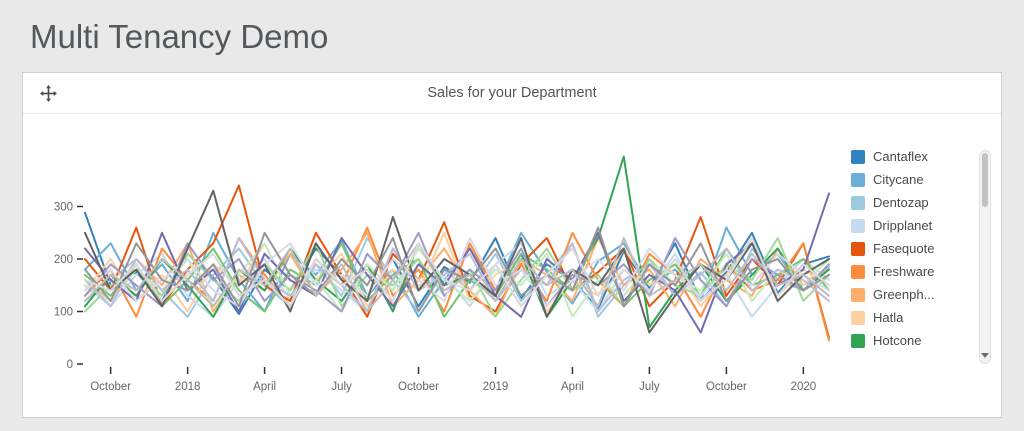 Image resolution: width=1024 pixels, height=431 pixels. What do you see at coordinates (985, 257) in the screenshot?
I see `legend-scrollbar` at bounding box center [985, 257].